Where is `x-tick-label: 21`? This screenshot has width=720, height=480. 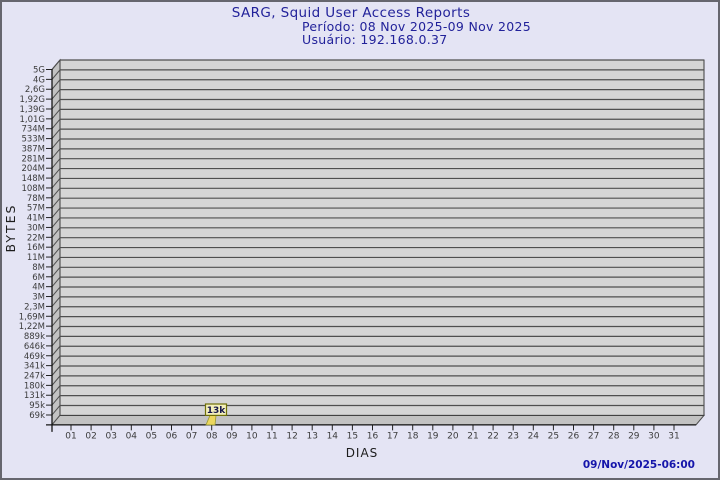 x-tick-label: 21 is located at coordinates (472, 436).